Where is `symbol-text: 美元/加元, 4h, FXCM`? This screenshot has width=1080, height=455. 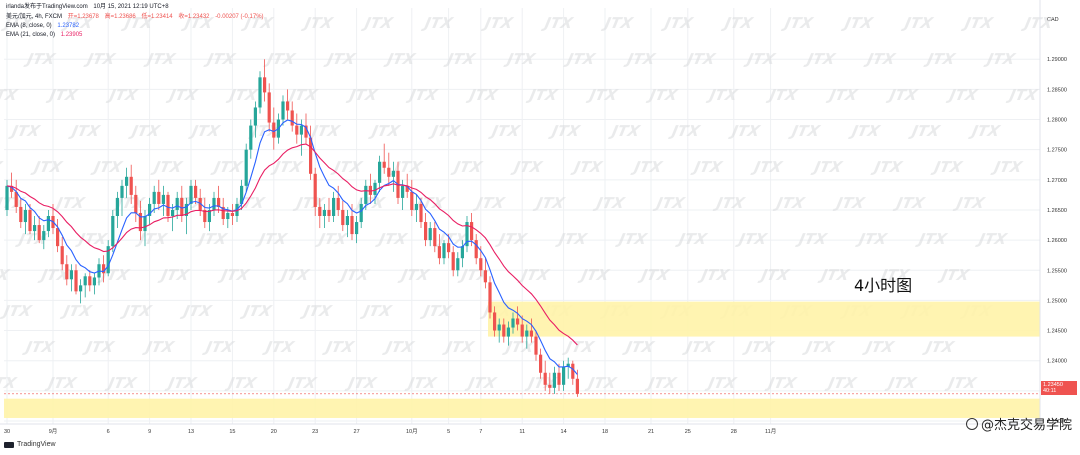 symbol-text: 美元/加元, 4h, FXCM is located at coordinates (34, 17).